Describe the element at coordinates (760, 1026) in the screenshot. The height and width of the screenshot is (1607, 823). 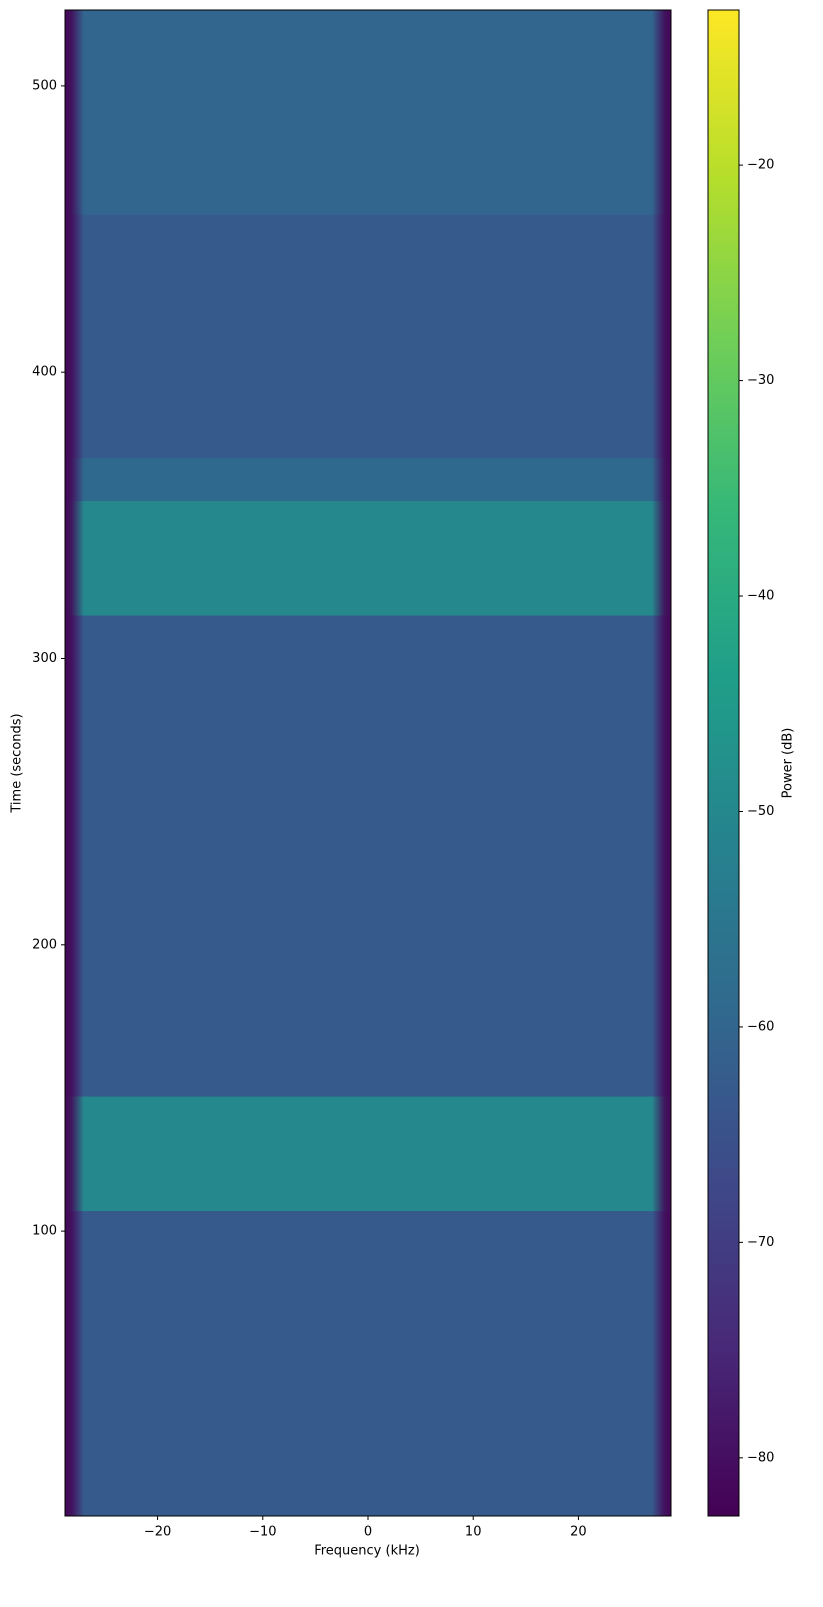
I see `colorbar-tick-label: −60` at that location.